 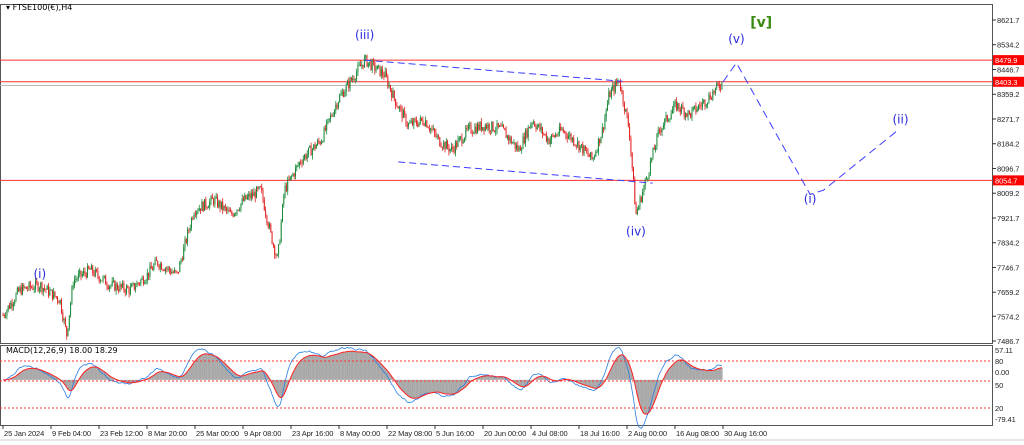 What do you see at coordinates (360, 433) in the screenshot?
I see `x-tick-label: 8 May 00:00` at bounding box center [360, 433].